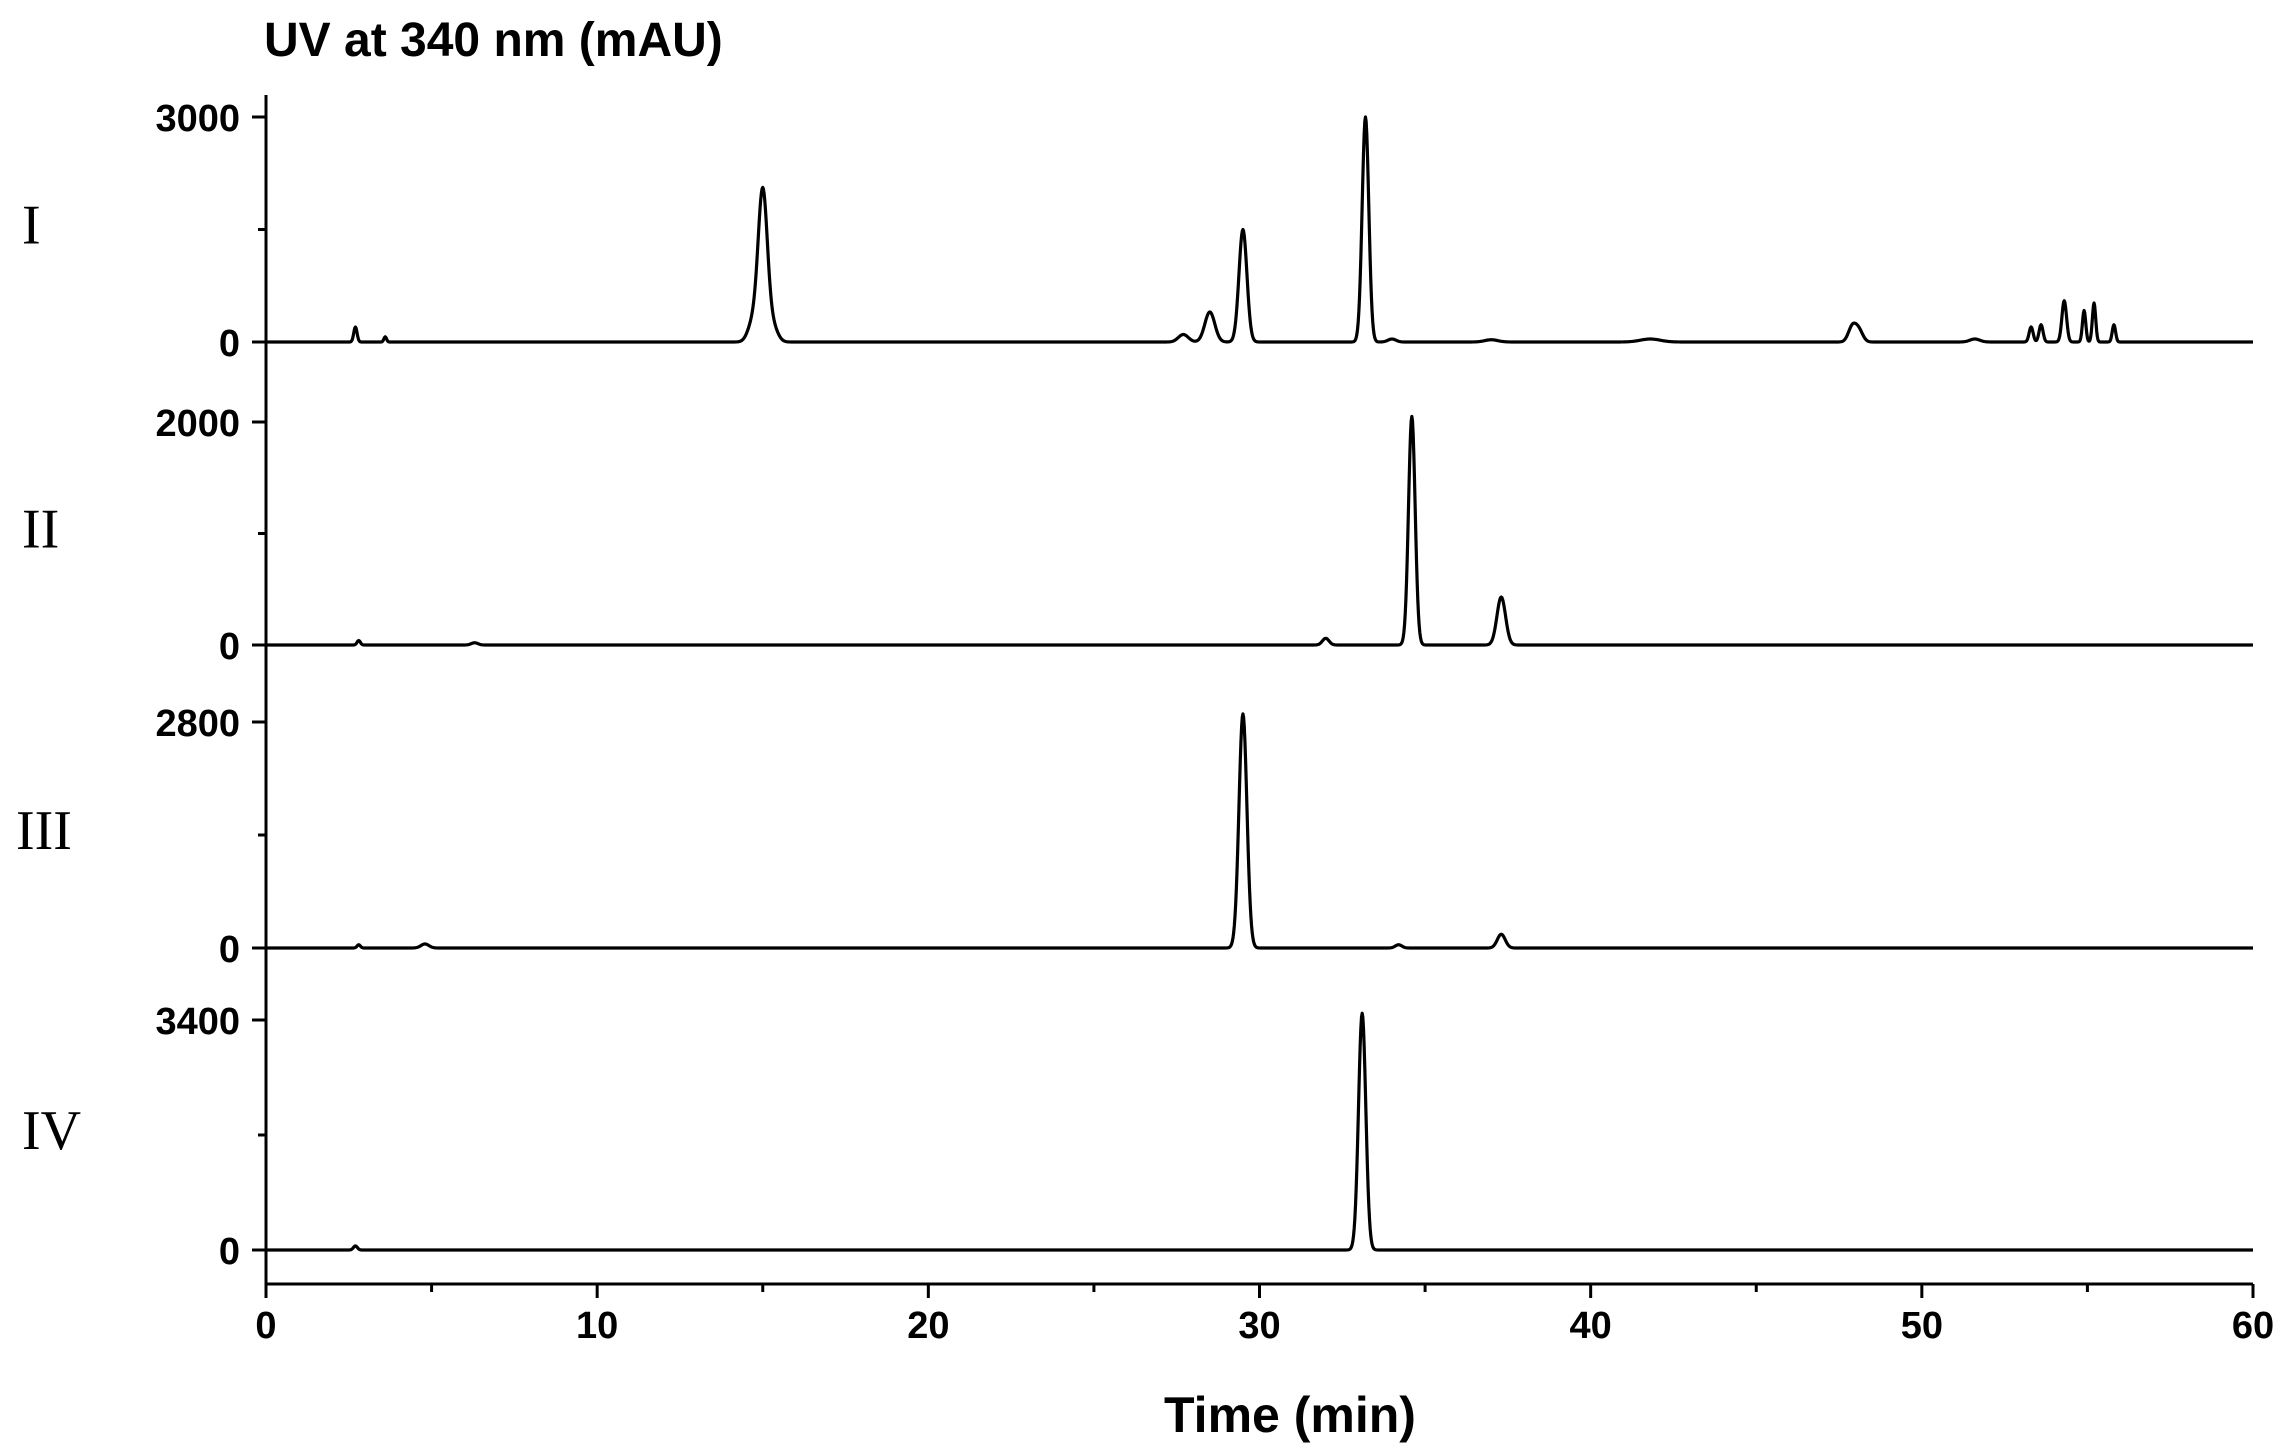 This screenshot has width=2283, height=1449. Describe the element at coordinates (1922, 1326) in the screenshot. I see `x-tick-label: 50` at that location.